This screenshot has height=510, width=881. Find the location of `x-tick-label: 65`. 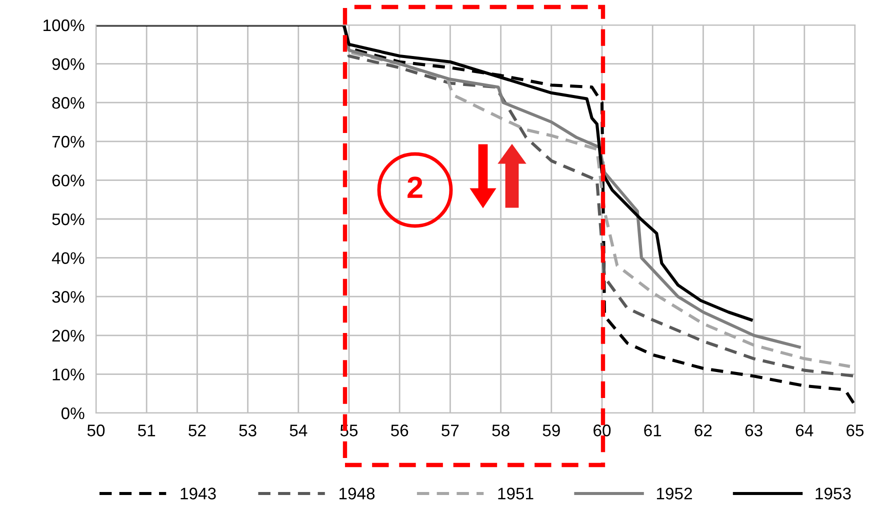

x-tick-label: 65 is located at coordinates (855, 430).